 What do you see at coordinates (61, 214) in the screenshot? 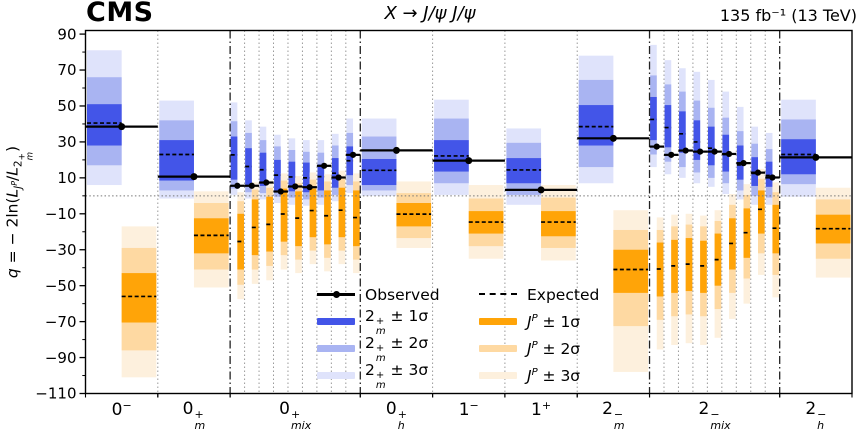
I see `y-tick-label: −10` at bounding box center [61, 214].